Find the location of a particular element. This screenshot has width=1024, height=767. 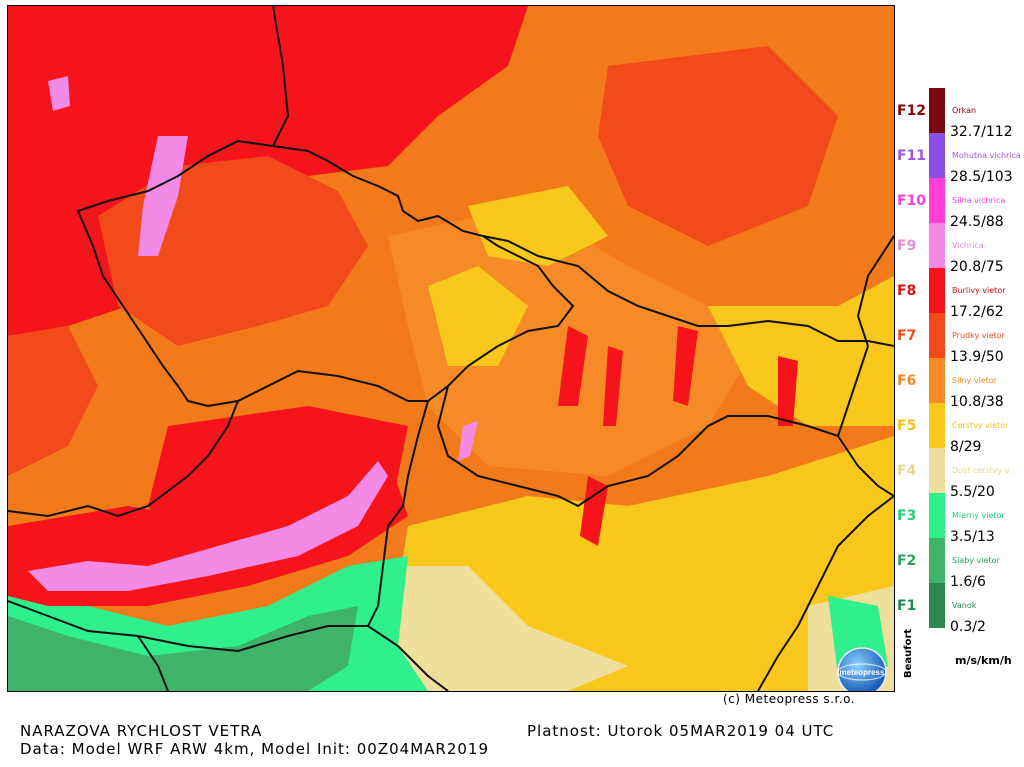

beaufort-class-label: F12 is located at coordinates (912, 111).